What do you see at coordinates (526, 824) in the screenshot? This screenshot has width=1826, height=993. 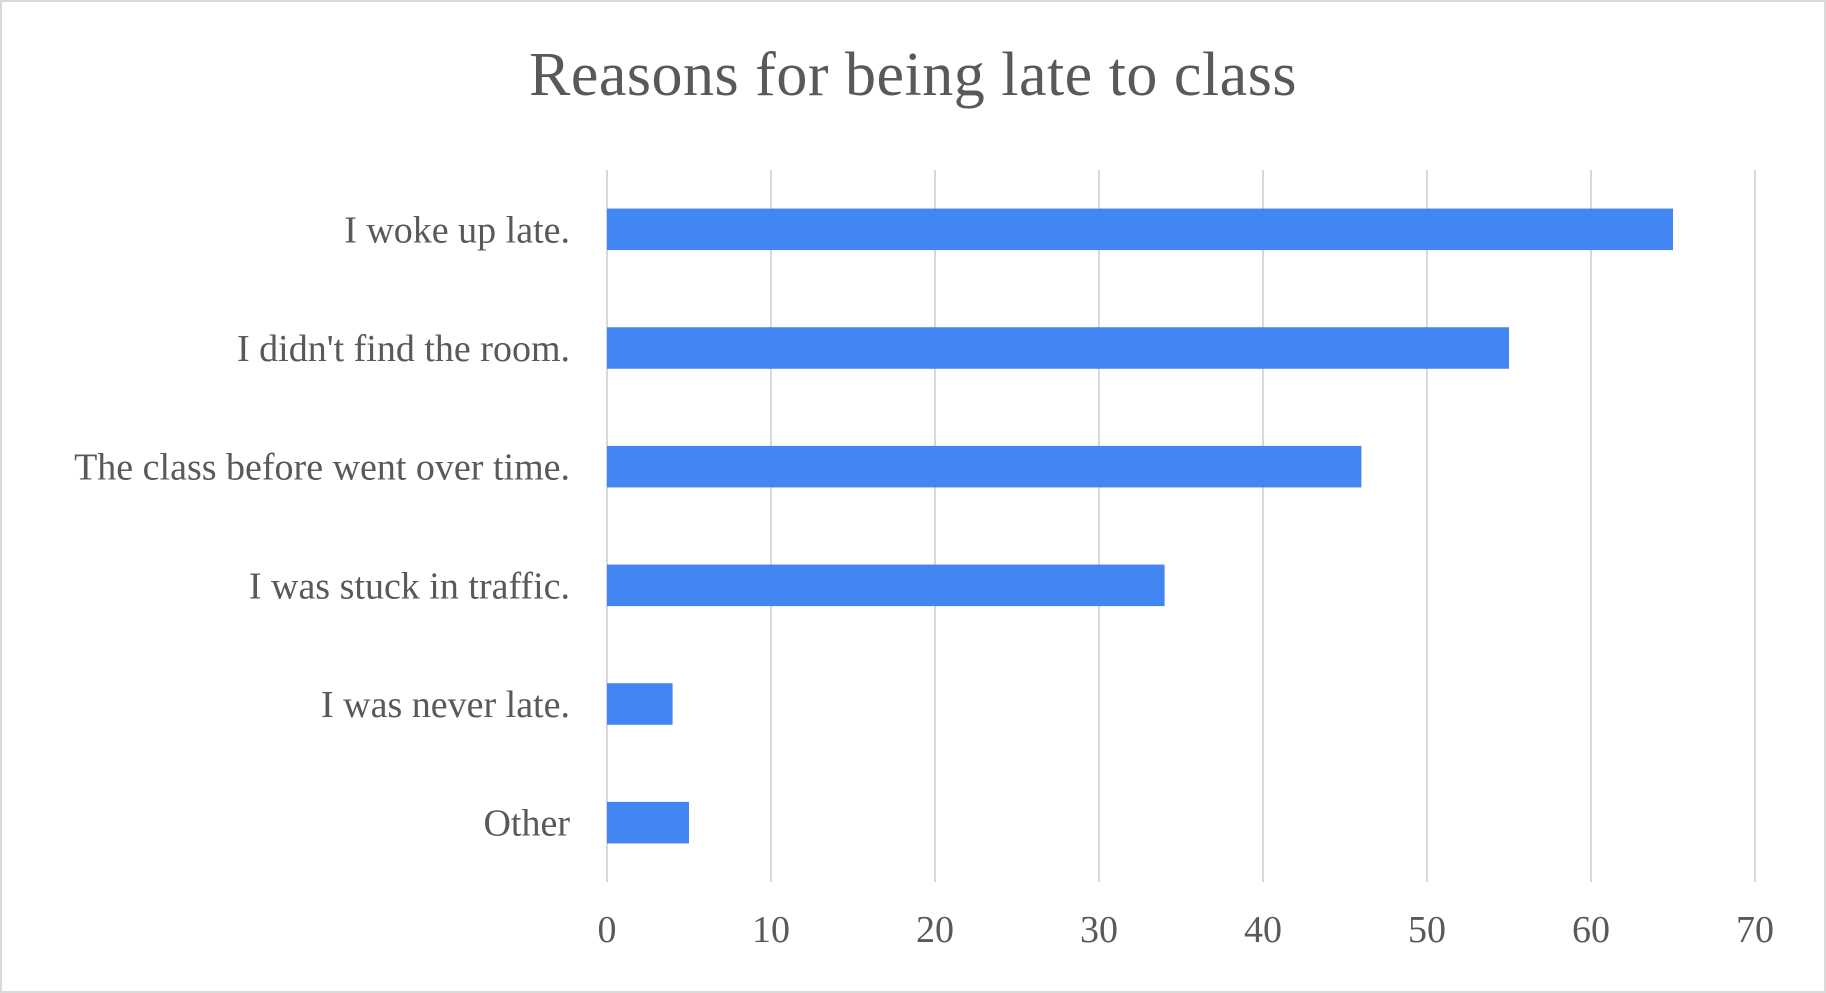 I see `category-label: Other` at bounding box center [526, 824].